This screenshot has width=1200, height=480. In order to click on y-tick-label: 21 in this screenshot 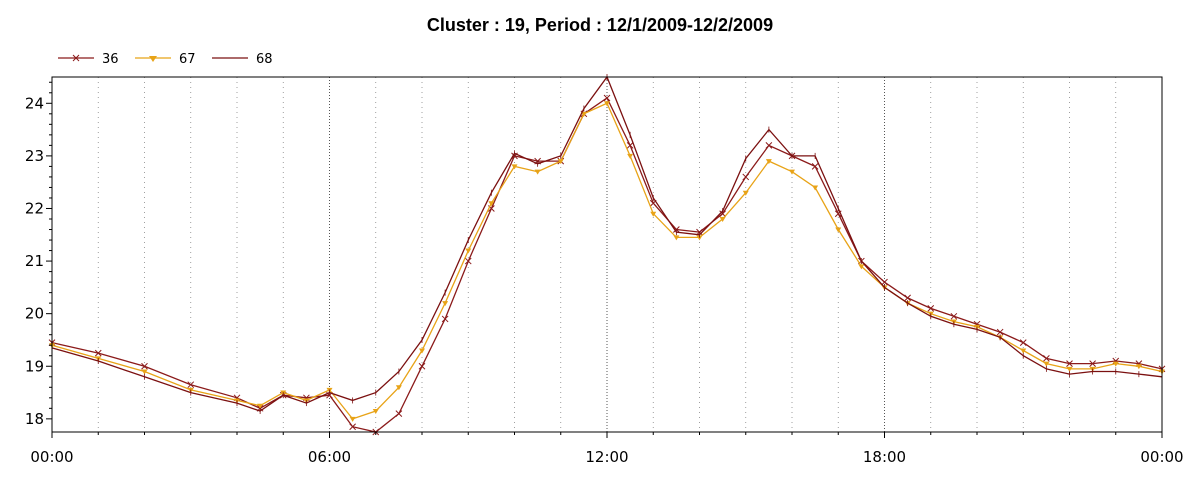, I will do `click(34, 261)`.